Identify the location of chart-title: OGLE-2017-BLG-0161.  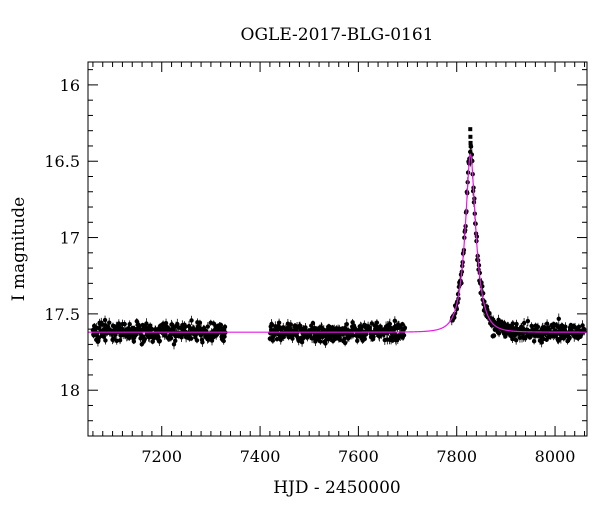
(337, 35).